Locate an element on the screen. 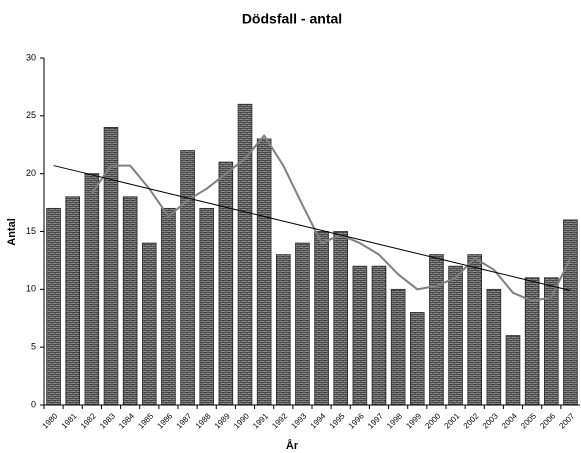 Image resolution: width=581 pixels, height=453 pixels. x-tick-label: 1997 is located at coordinates (375, 420).